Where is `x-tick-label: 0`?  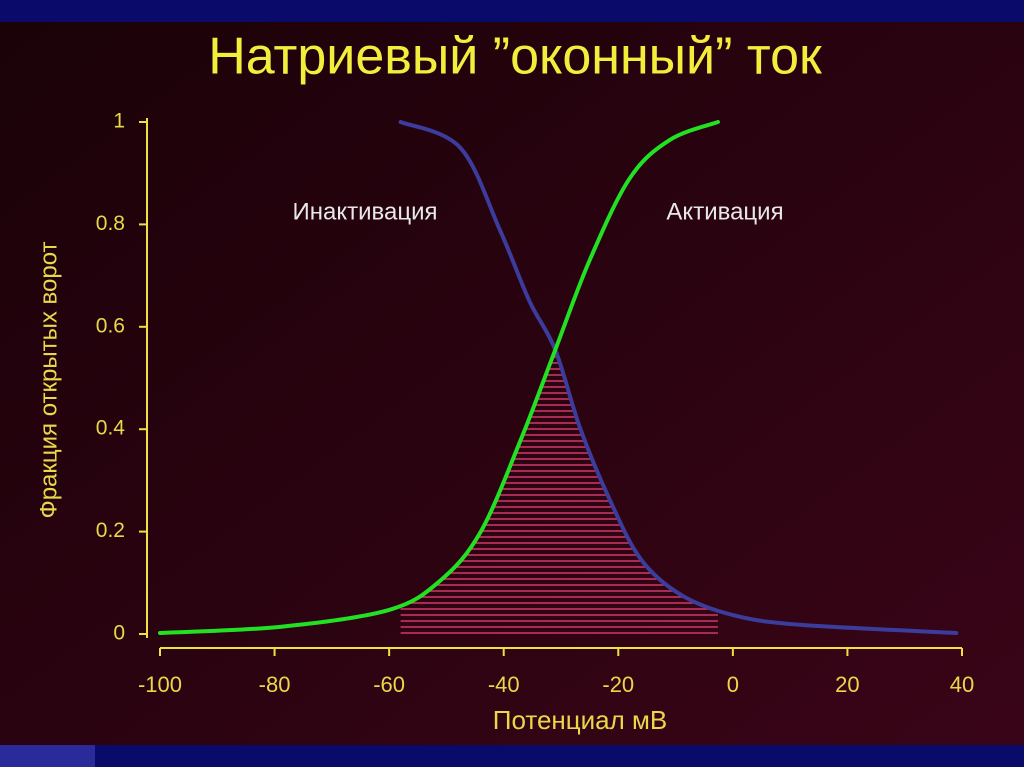
x-tick-label: 0 is located at coordinates (733, 684).